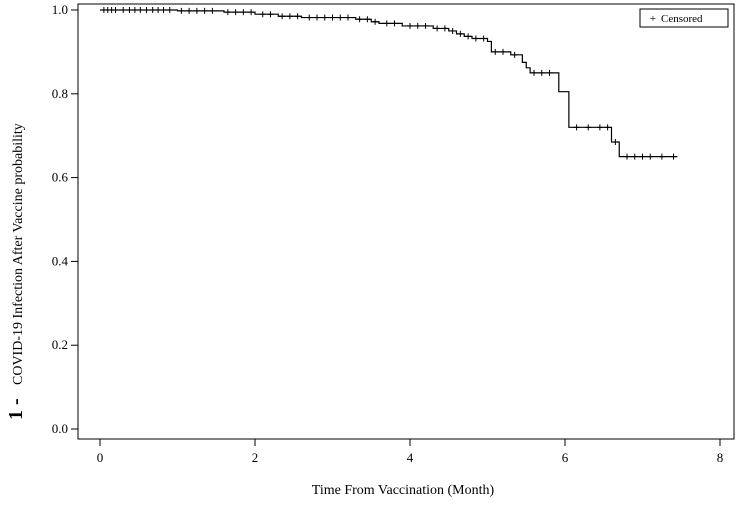 This screenshot has width=738, height=505. What do you see at coordinates (16, 409) in the screenshot?
I see `y-axis-title-prefix: 1 -` at bounding box center [16, 409].